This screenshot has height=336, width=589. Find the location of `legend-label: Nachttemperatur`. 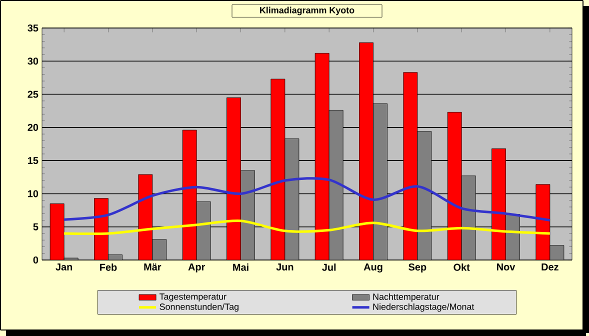

legend-label: Nachttemperatur is located at coordinates (406, 297).